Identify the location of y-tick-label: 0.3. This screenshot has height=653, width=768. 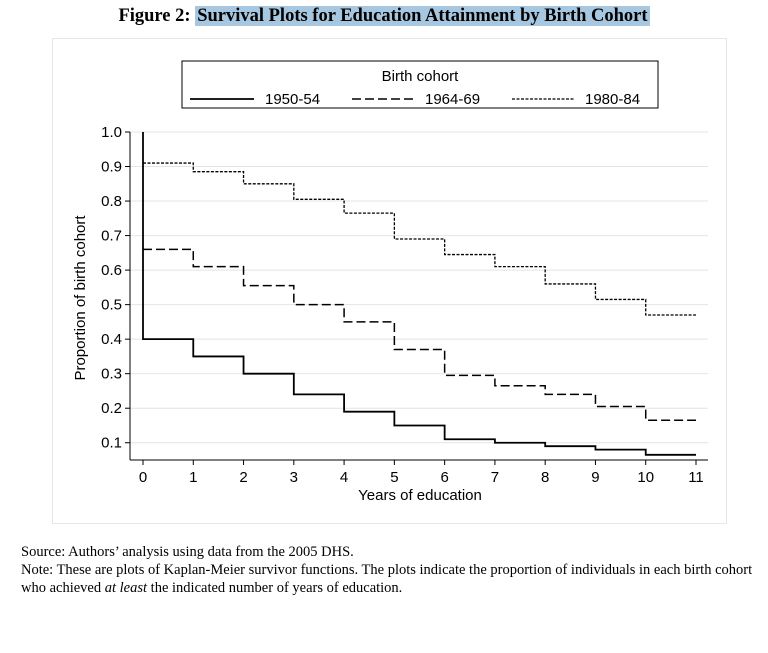
(111, 374).